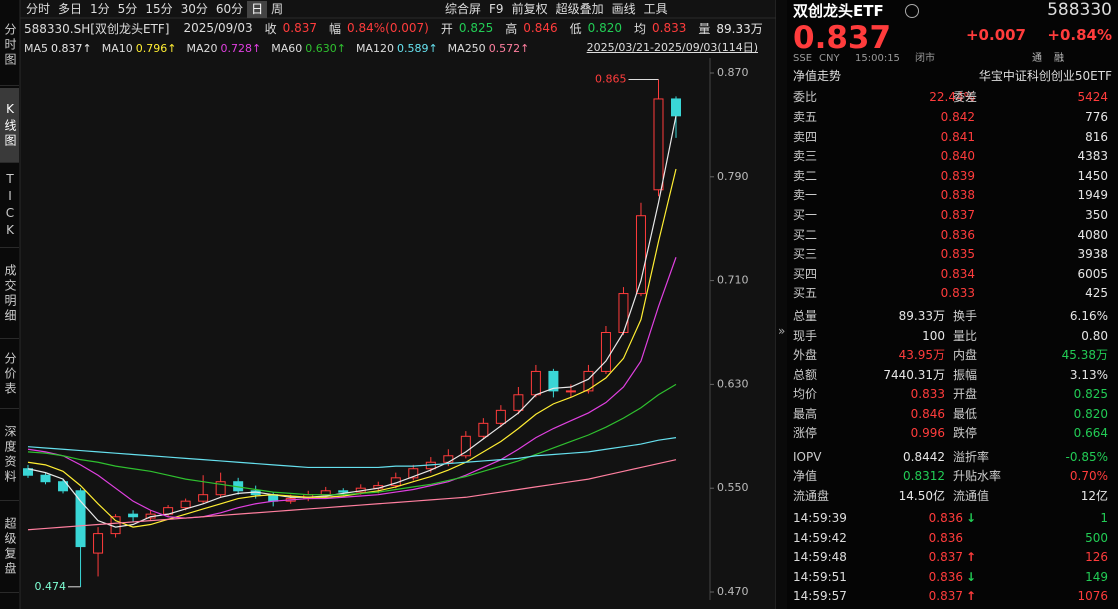  Describe the element at coordinates (672, 47) in the screenshot. I see `range-label: 2025/03/21-2025/09/03(114日)` at that location.